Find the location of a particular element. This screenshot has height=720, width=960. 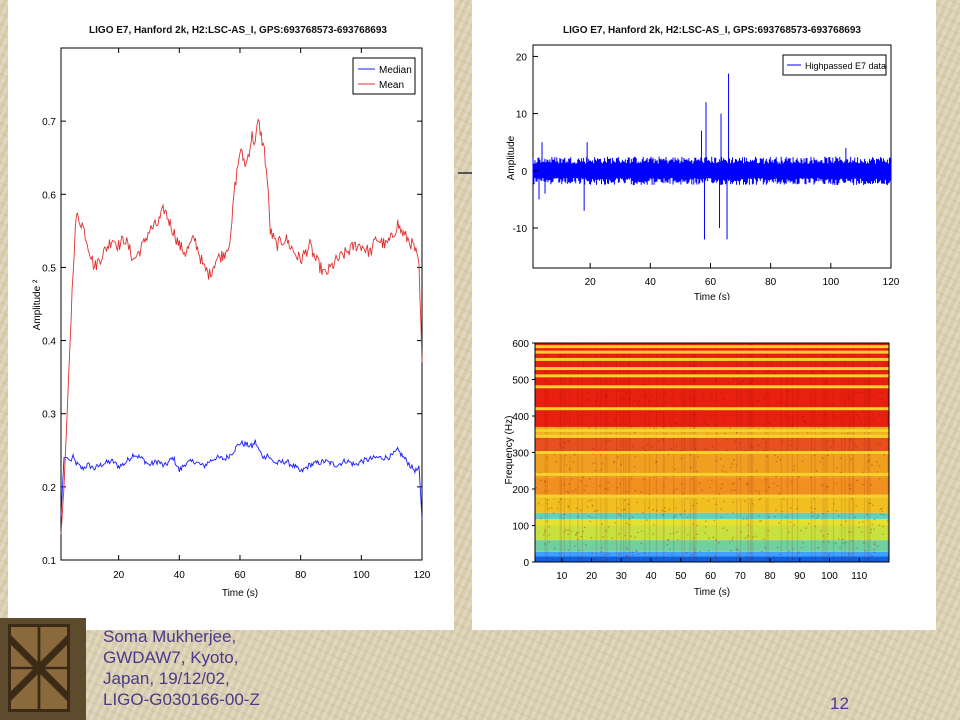

decorative-corner-tile is located at coordinates (43, 669).